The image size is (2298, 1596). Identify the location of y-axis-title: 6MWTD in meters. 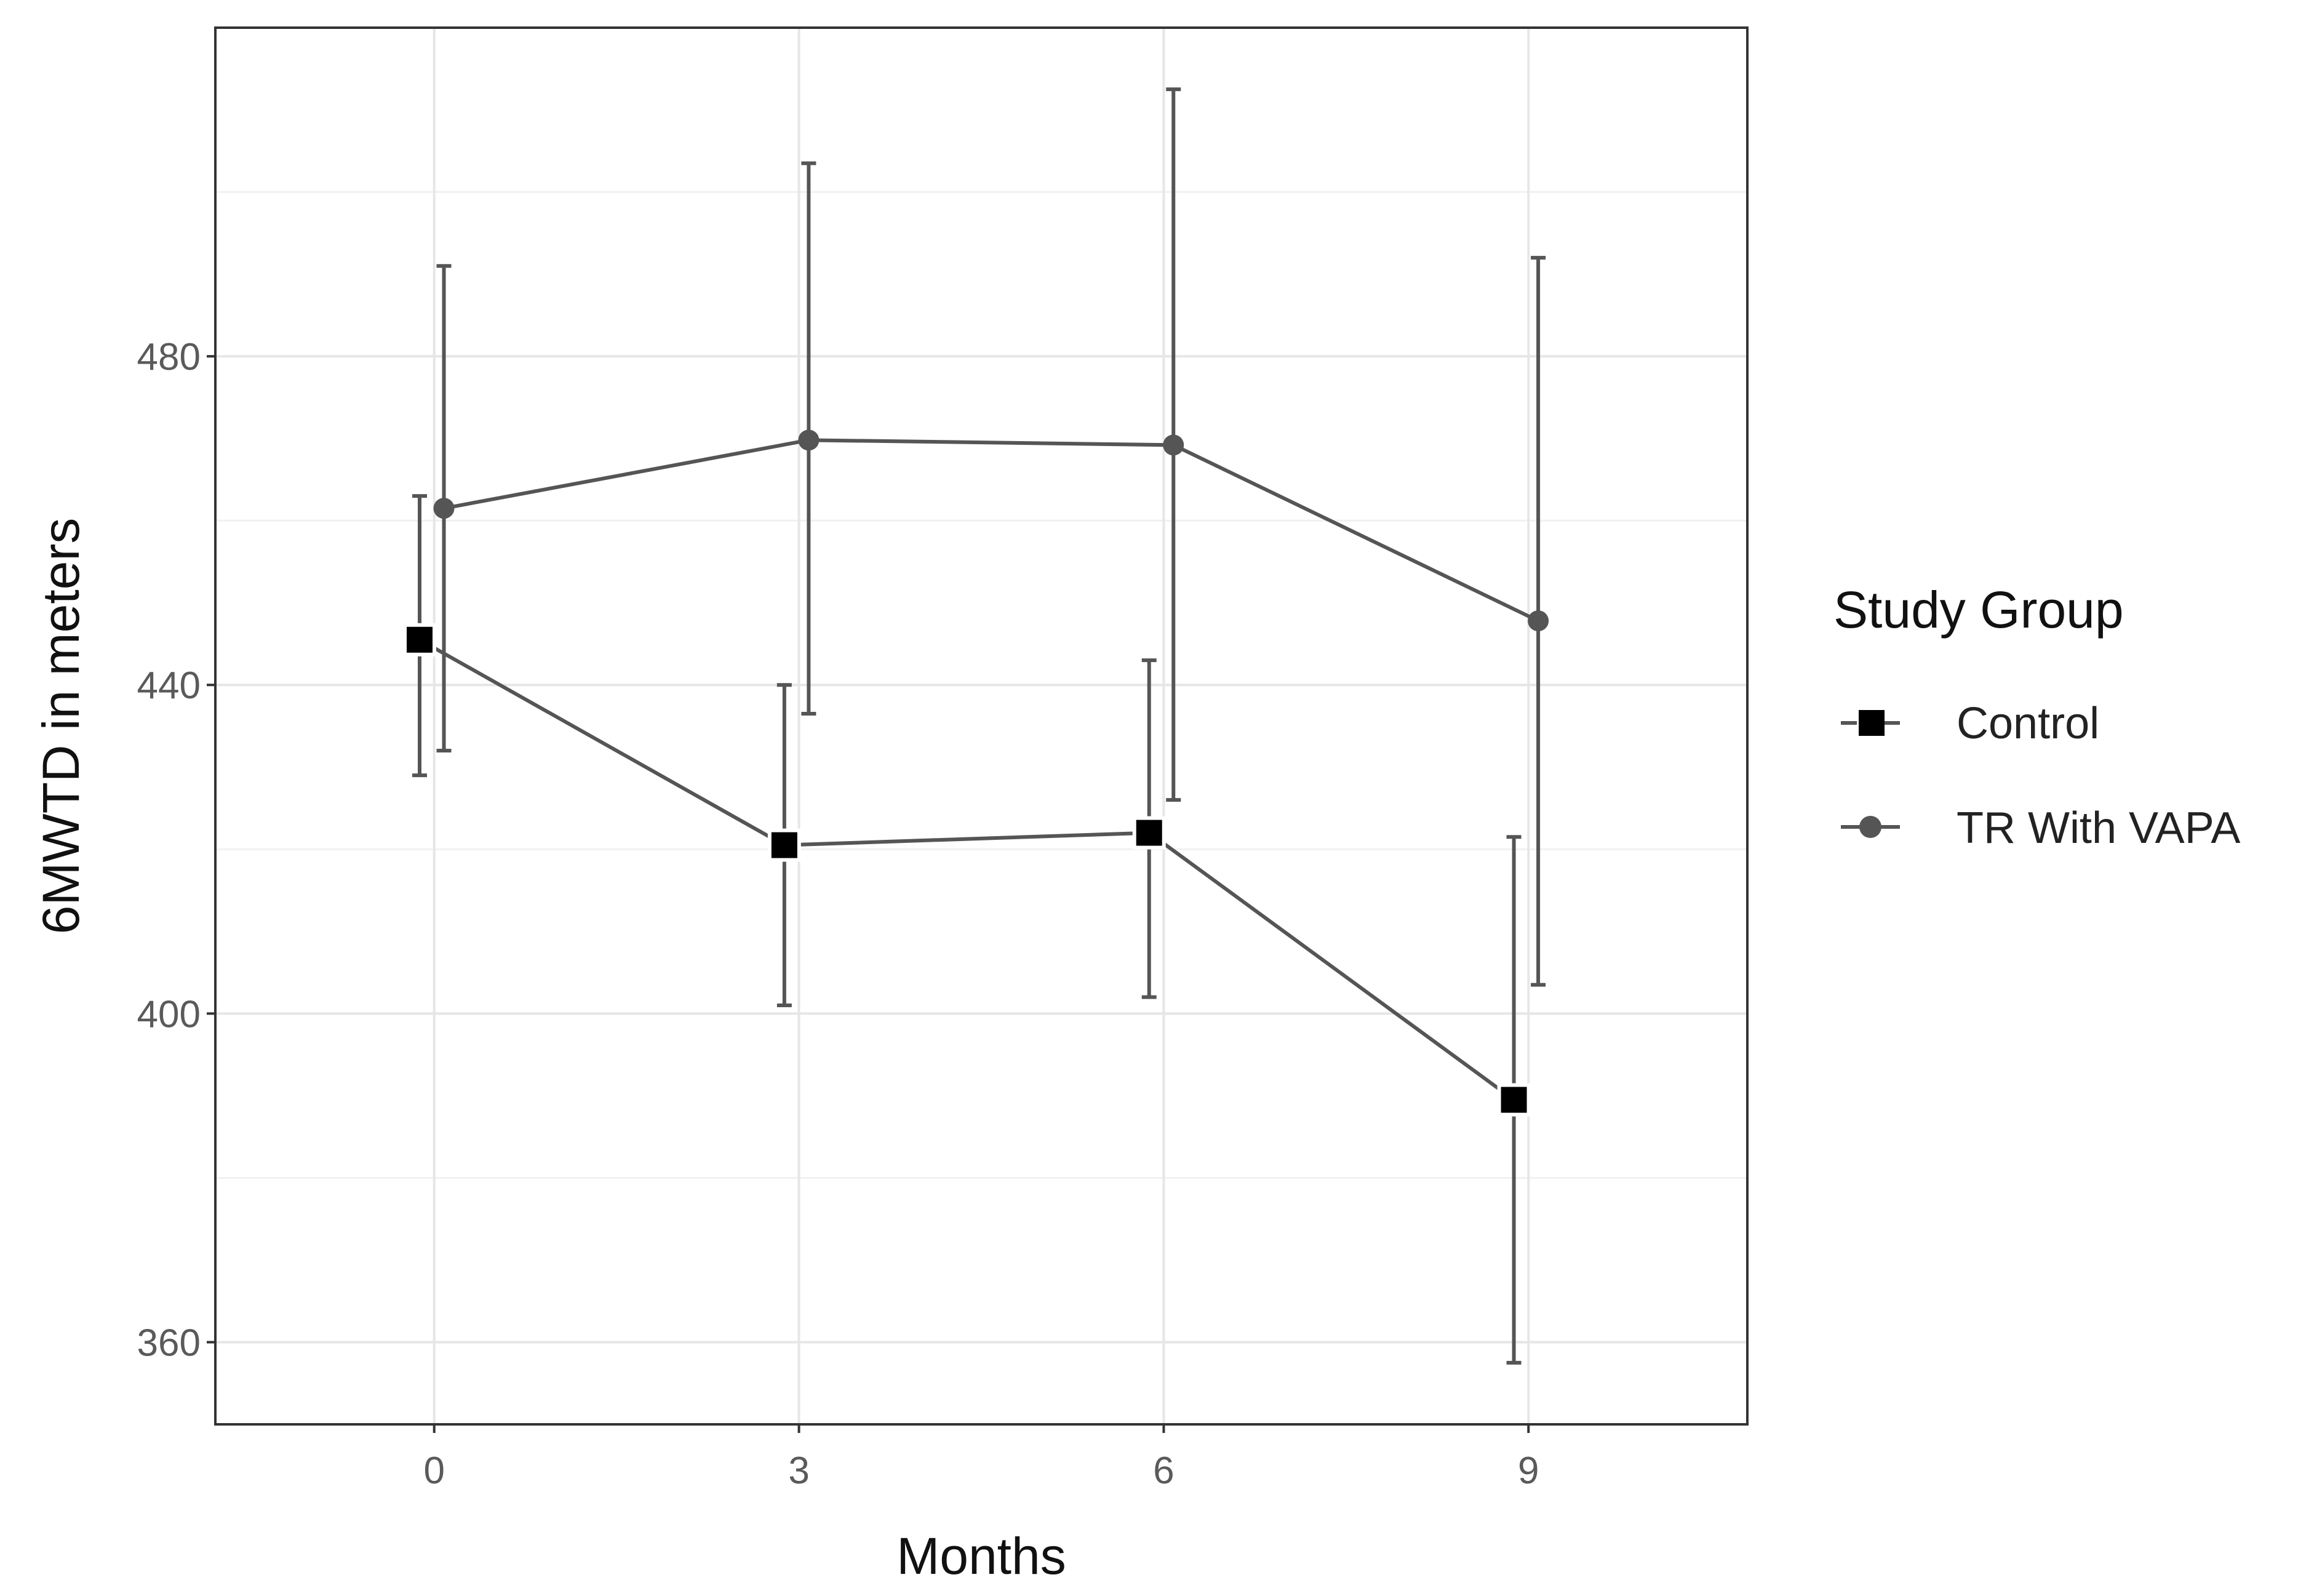
(61, 726).